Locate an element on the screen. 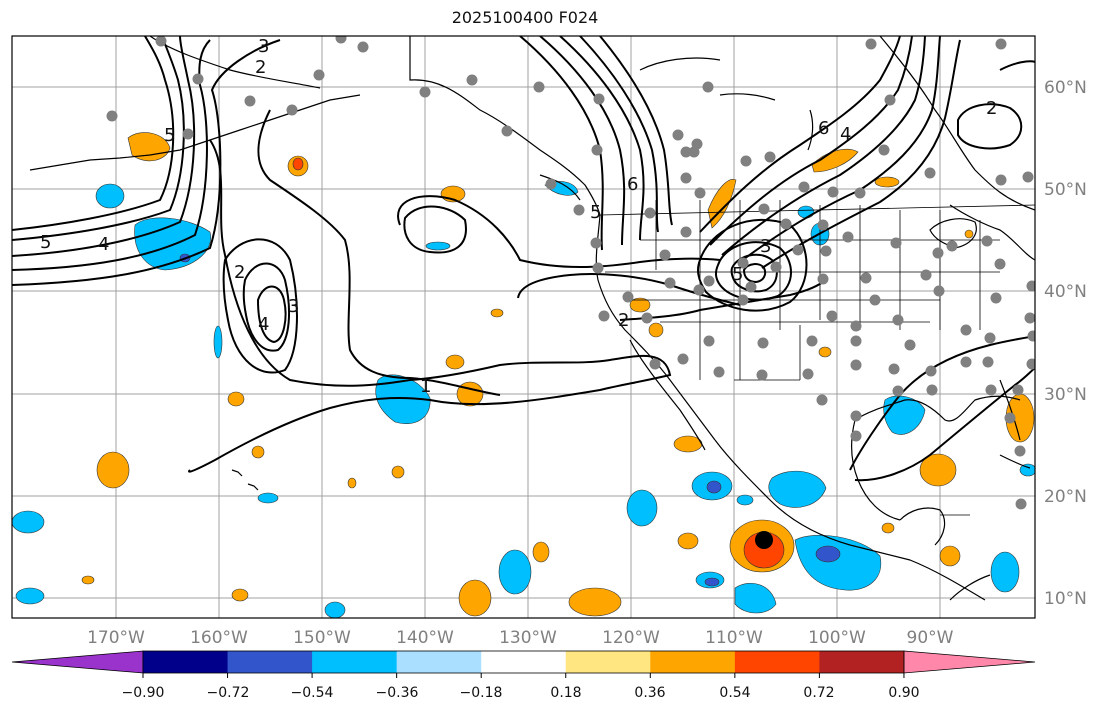 This screenshot has width=1105, height=712. longitude-label: 160°W is located at coordinates (219, 638).